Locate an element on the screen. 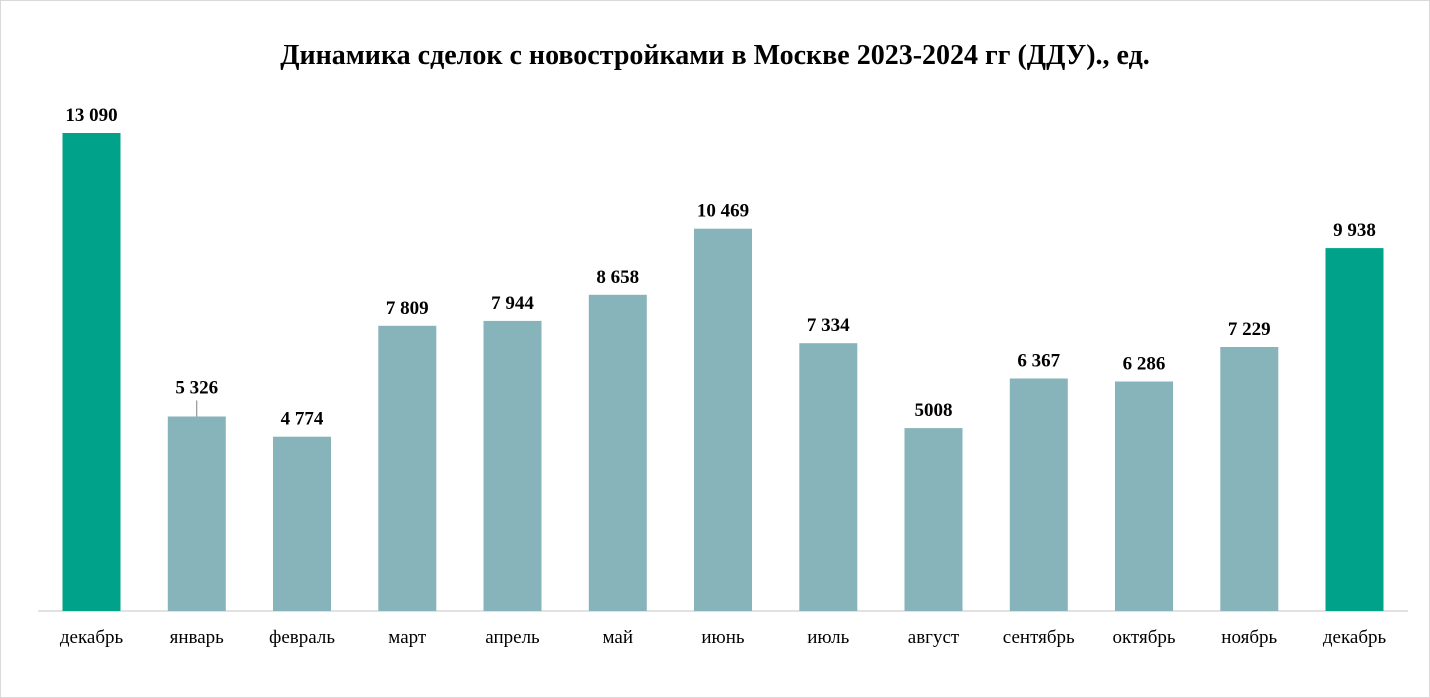 The height and width of the screenshot is (698, 1430). data-label-6: 10 469 is located at coordinates (723, 211).